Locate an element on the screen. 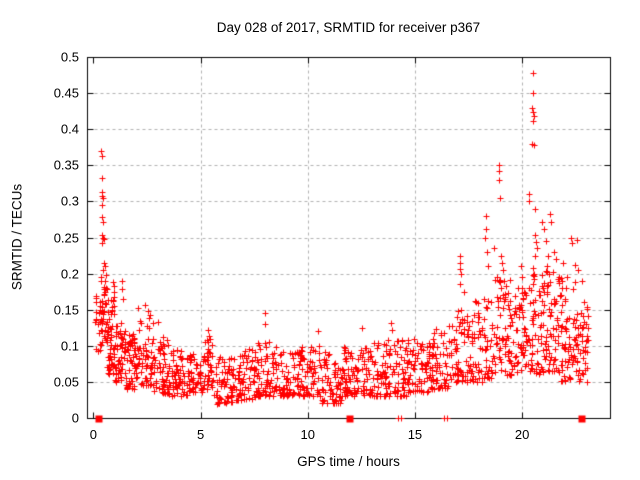  y-tick-label: 0.2 is located at coordinates (69, 274).